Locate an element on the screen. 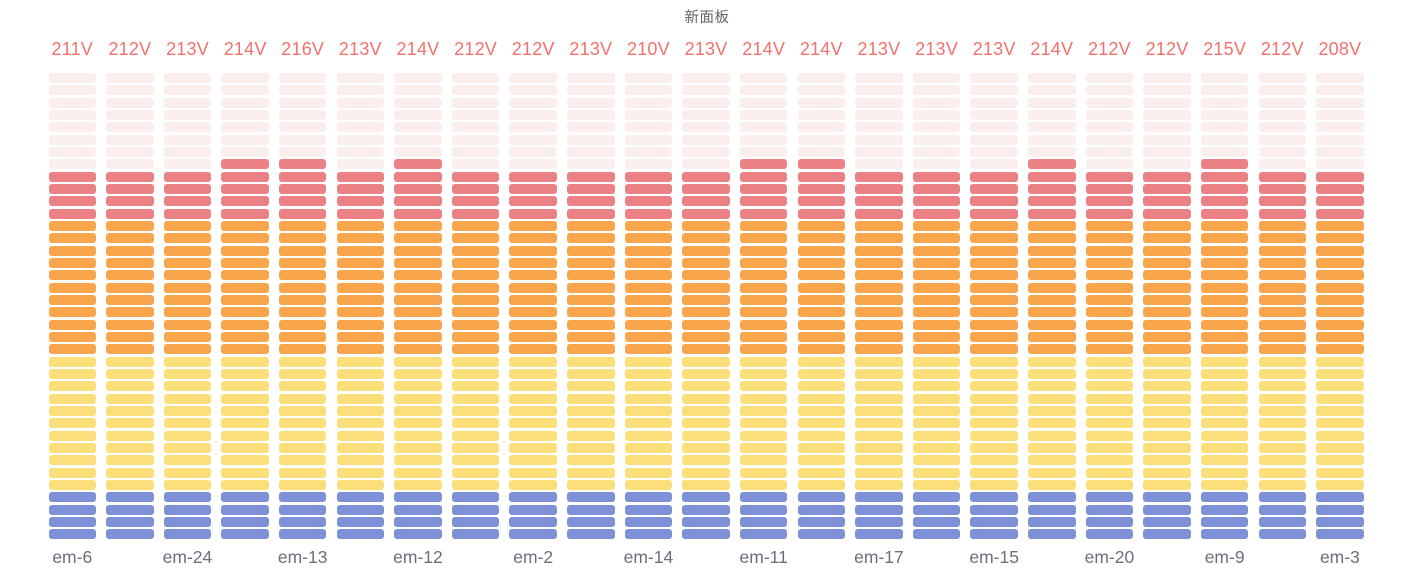 The width and height of the screenshot is (1414, 583). panel-title: 新面板 is located at coordinates (707, 18).